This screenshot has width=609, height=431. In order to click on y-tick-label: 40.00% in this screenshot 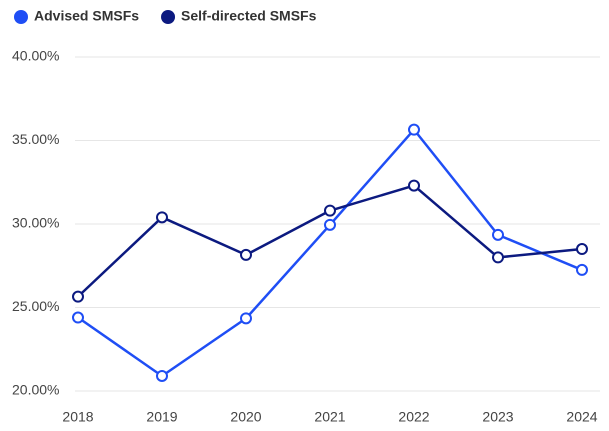, I will do `click(35, 56)`.